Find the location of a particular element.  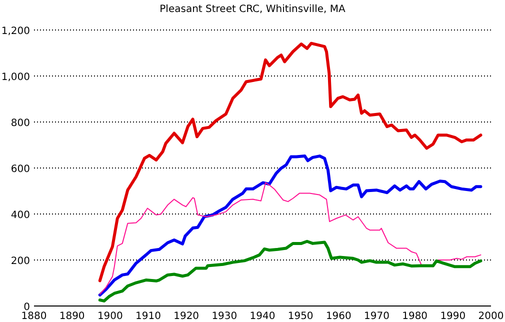

x-tick-label: 1900 is located at coordinates (110, 316).